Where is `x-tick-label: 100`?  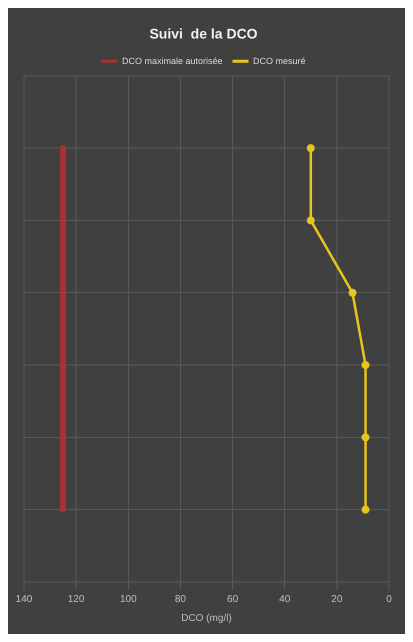
x-tick-label: 100 is located at coordinates (129, 599).